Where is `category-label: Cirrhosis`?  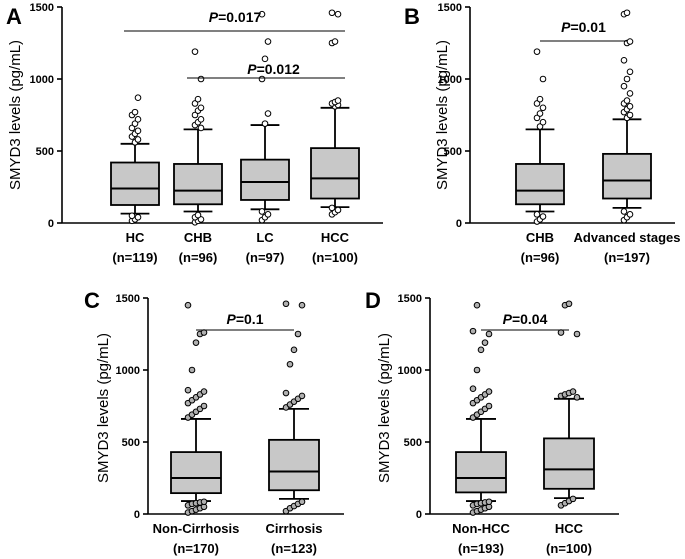
category-label: Cirrhosis is located at coordinates (293, 528).